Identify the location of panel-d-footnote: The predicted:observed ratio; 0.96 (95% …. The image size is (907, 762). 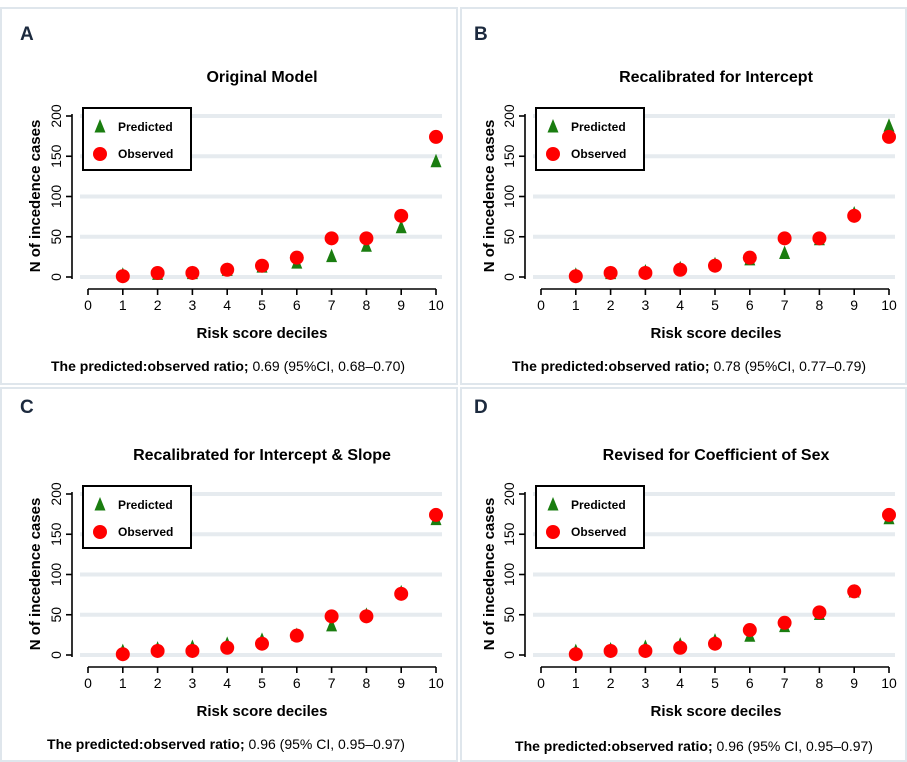
(694, 746).